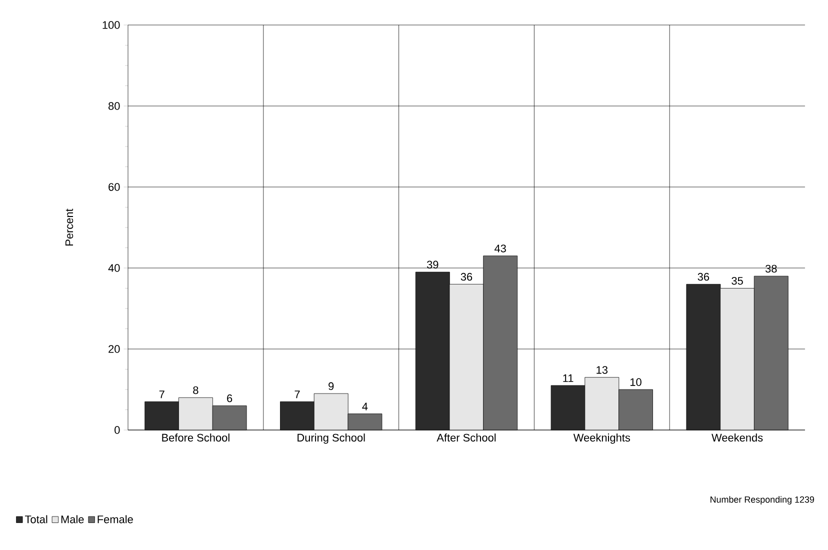  I want to click on legend-label: Male, so click(72, 519).